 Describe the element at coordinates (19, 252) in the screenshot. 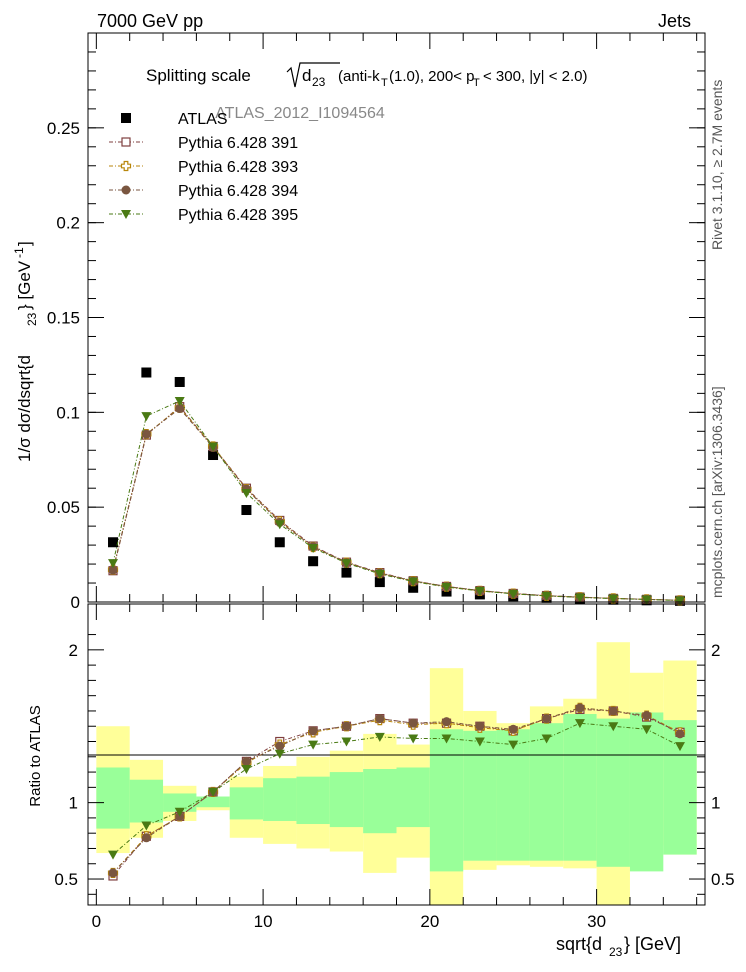

I see `svg-text: -1` at that location.